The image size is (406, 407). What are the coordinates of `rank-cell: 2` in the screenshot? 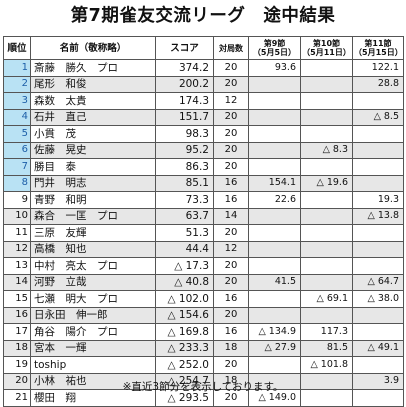 It's located at (17, 84).